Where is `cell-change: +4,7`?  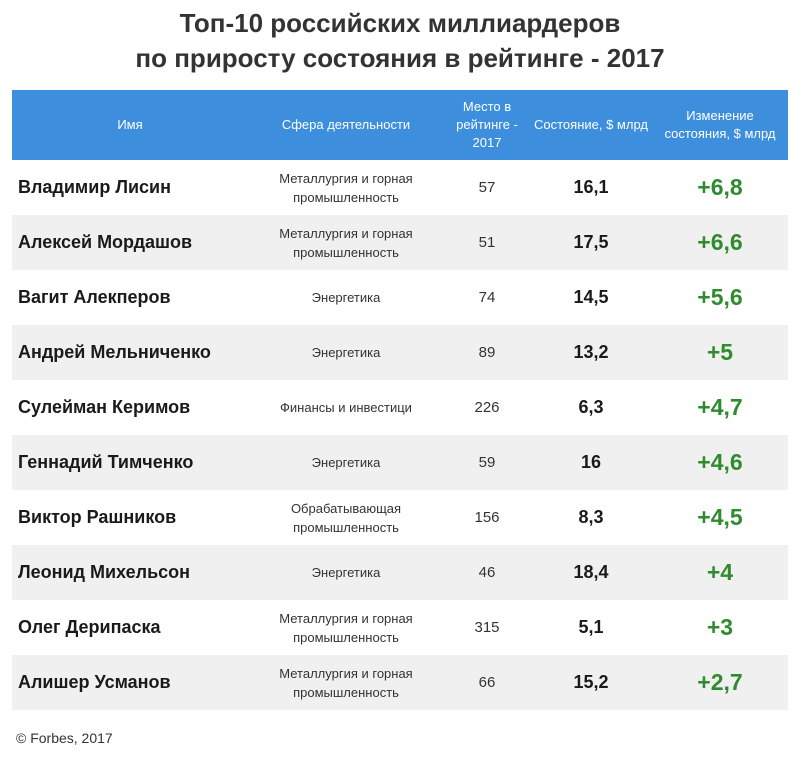
cell-change: +4,7 is located at coordinates (720, 407).